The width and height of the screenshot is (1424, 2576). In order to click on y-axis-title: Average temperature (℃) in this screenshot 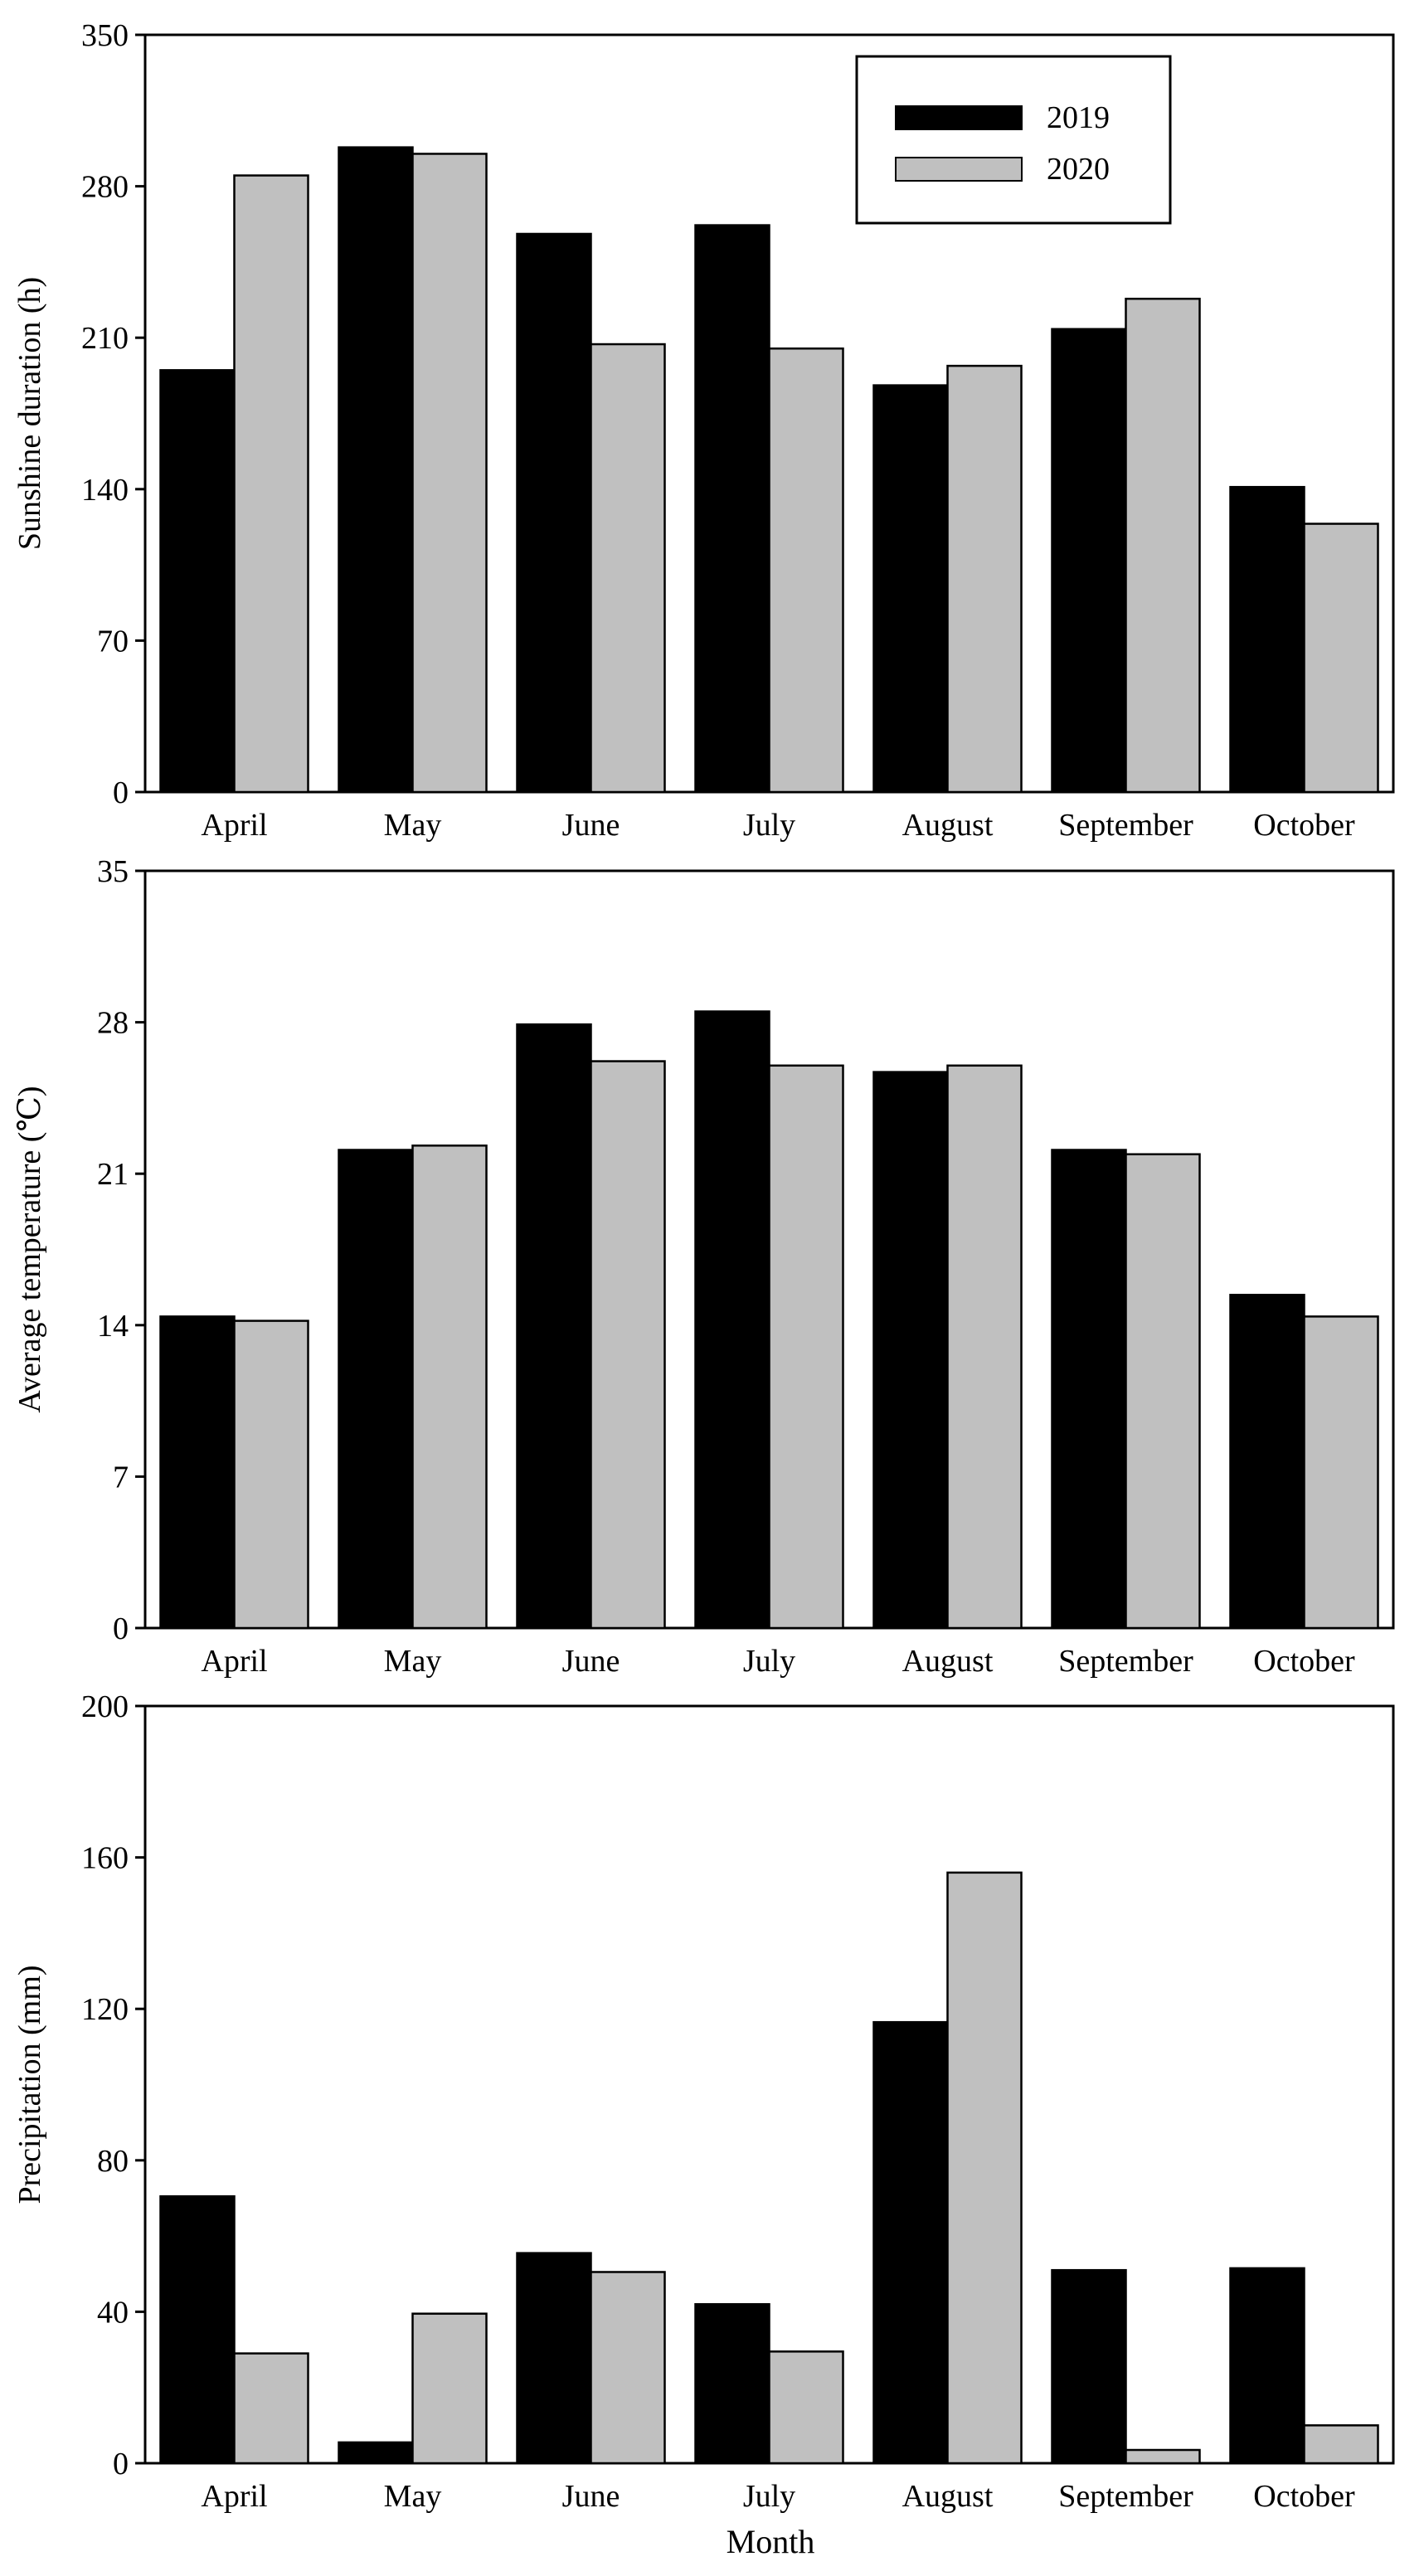, I will do `click(30, 1249)`.